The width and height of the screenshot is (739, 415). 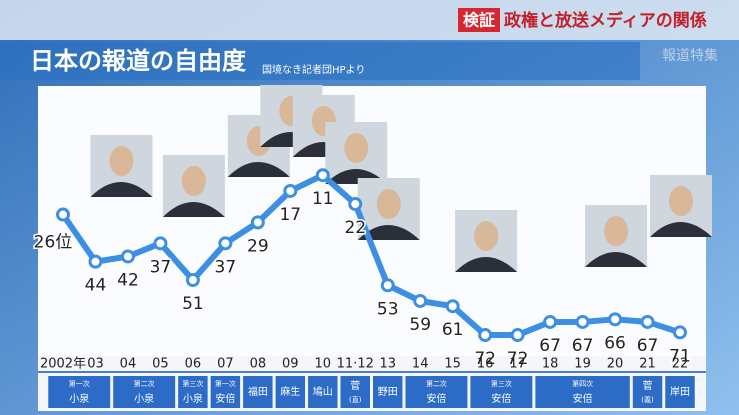 What do you see at coordinates (388, 309) in the screenshot?
I see `value-label: 53` at bounding box center [388, 309].